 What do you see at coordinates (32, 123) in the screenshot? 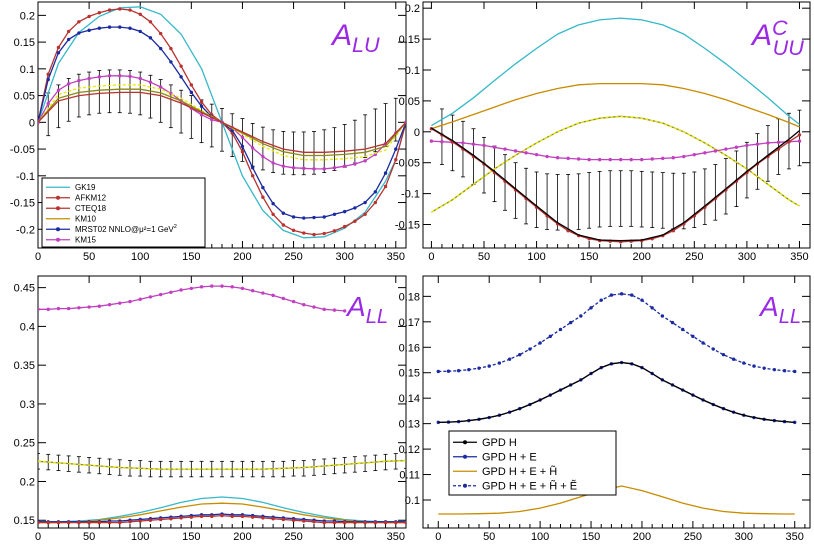
I see `y-tick-label: 0` at bounding box center [32, 123].